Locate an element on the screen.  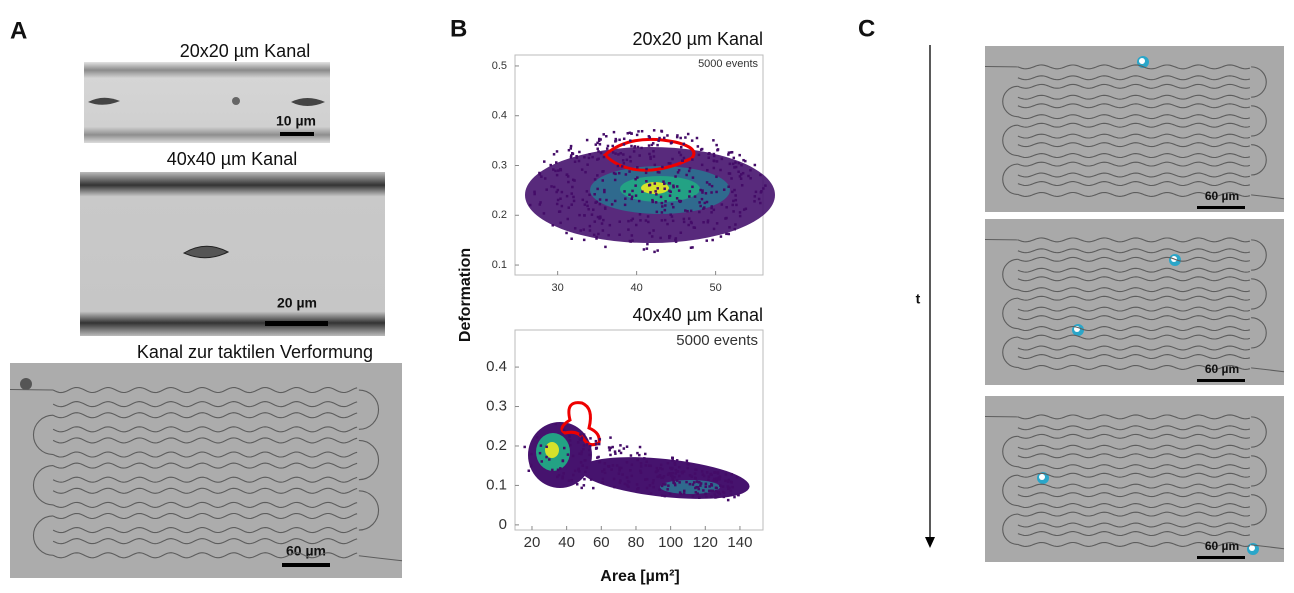
panel-label: A is located at coordinates (18, 30).